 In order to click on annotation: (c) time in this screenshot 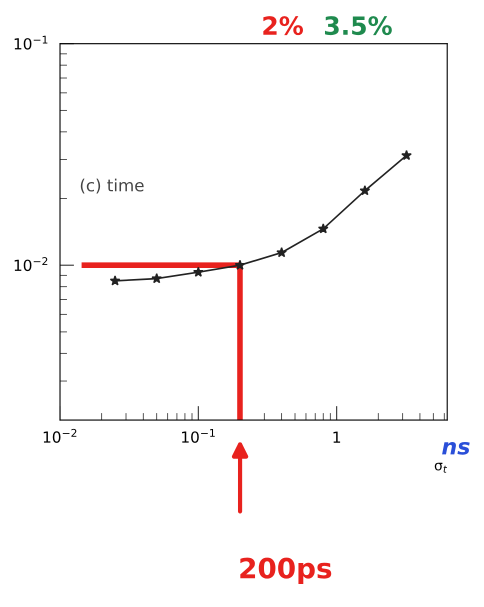, I will do `click(112, 186)`.